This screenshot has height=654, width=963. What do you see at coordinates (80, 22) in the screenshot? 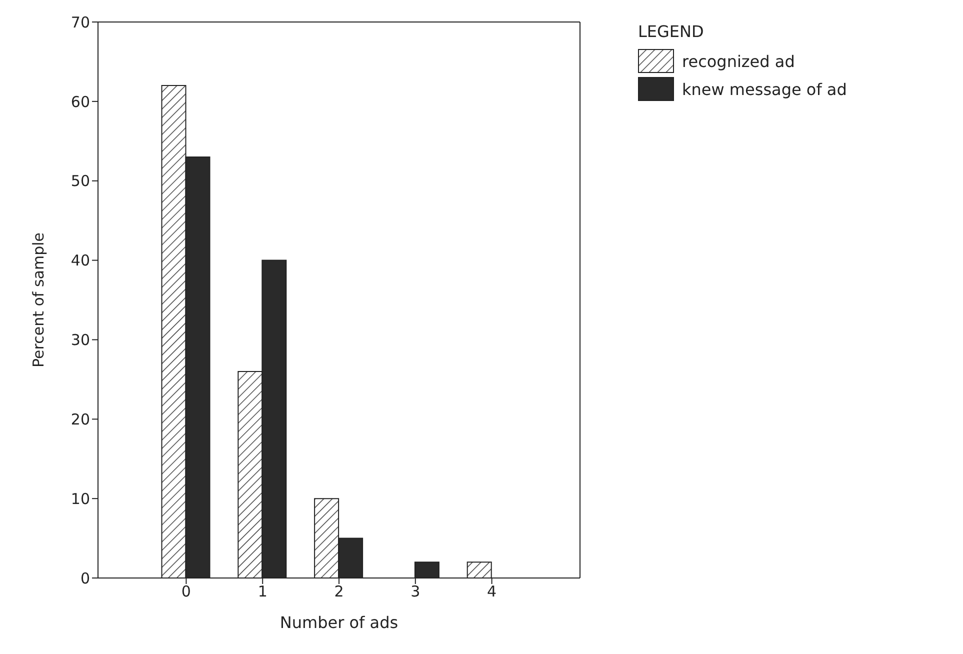
I see `y-tick-label: 70` at bounding box center [80, 22].